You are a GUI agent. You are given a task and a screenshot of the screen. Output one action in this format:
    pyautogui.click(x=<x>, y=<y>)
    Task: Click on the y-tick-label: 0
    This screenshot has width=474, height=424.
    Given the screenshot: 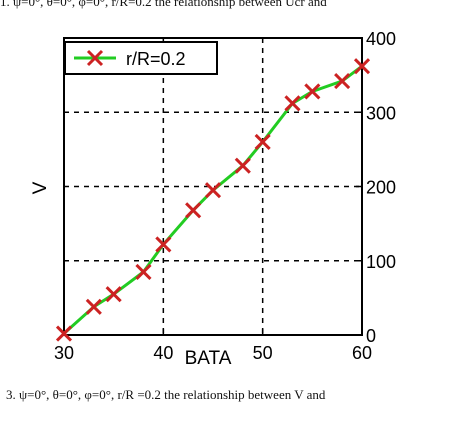 What is the action you would take?
    pyautogui.click(x=371, y=336)
    